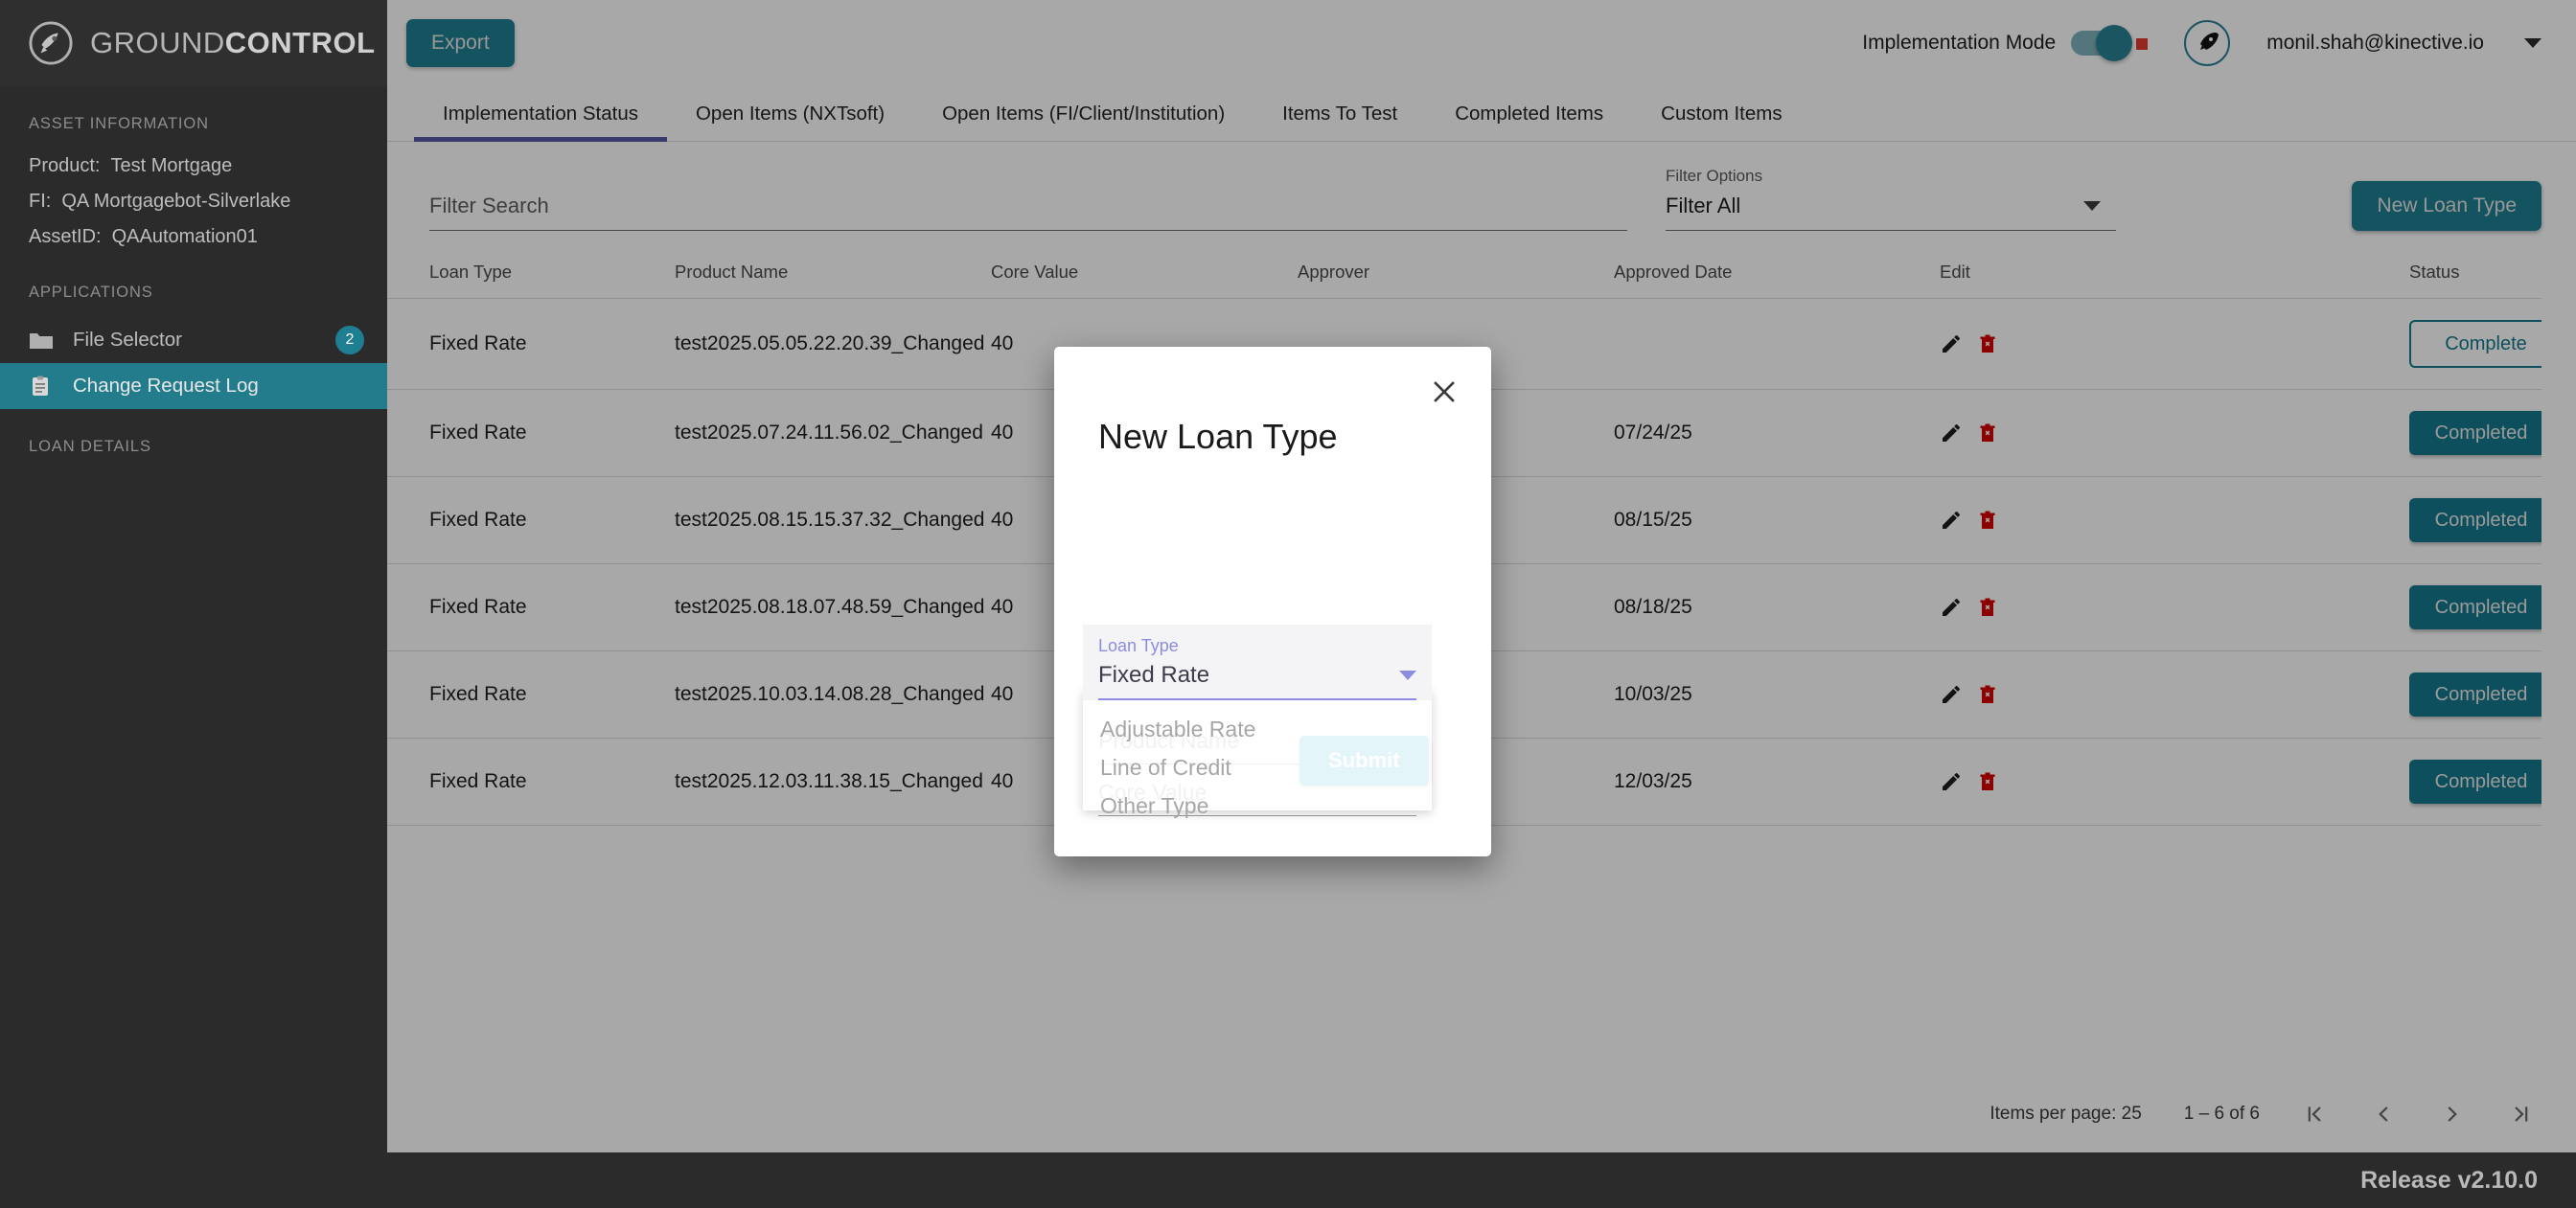  Describe the element at coordinates (90, 447) in the screenshot. I see `loan-details-label: LOAN DETAILS` at that location.